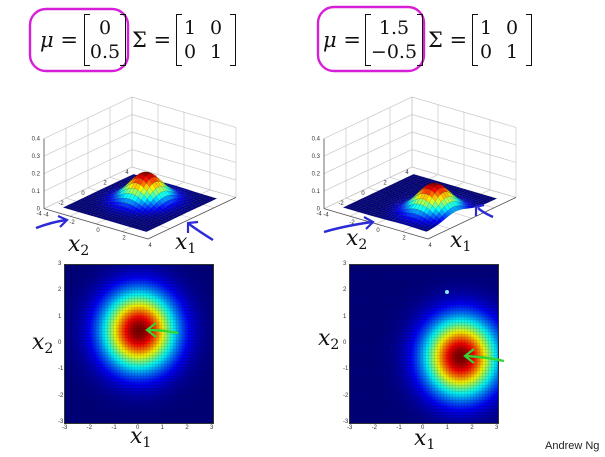 This screenshot has width=605, height=457. I want to click on surface-right-x2-label: x2, so click(357, 239).